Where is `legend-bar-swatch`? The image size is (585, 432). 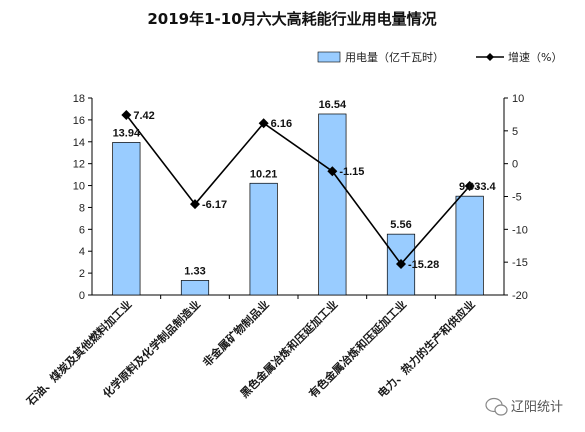 legend-bar-swatch is located at coordinates (329, 57).